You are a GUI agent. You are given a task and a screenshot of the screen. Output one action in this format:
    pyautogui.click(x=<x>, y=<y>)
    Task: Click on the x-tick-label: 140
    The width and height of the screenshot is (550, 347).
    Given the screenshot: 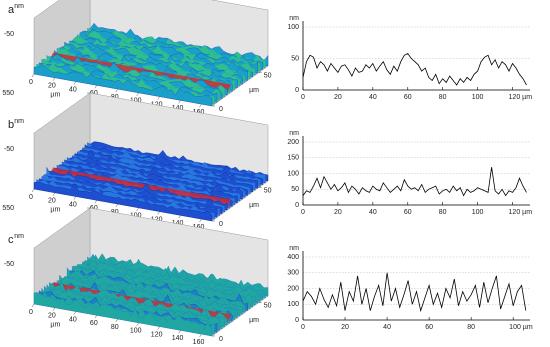 What is the action you would take?
    pyautogui.click(x=178, y=338)
    